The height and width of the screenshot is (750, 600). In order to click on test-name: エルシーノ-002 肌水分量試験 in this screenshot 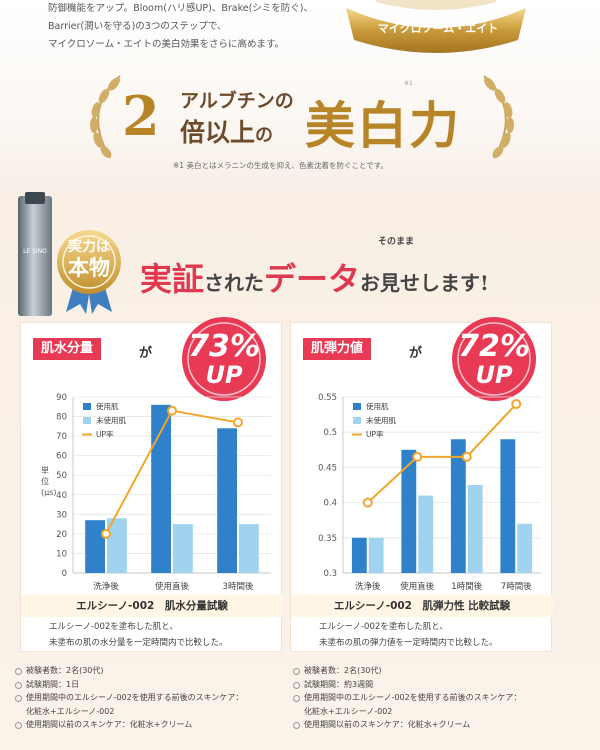, I will do `click(152, 606)`.